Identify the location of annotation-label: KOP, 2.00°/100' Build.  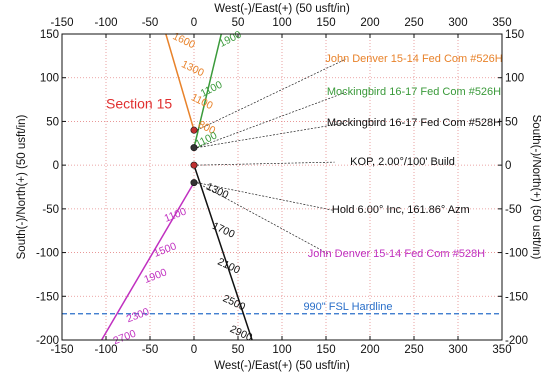
(402, 162).